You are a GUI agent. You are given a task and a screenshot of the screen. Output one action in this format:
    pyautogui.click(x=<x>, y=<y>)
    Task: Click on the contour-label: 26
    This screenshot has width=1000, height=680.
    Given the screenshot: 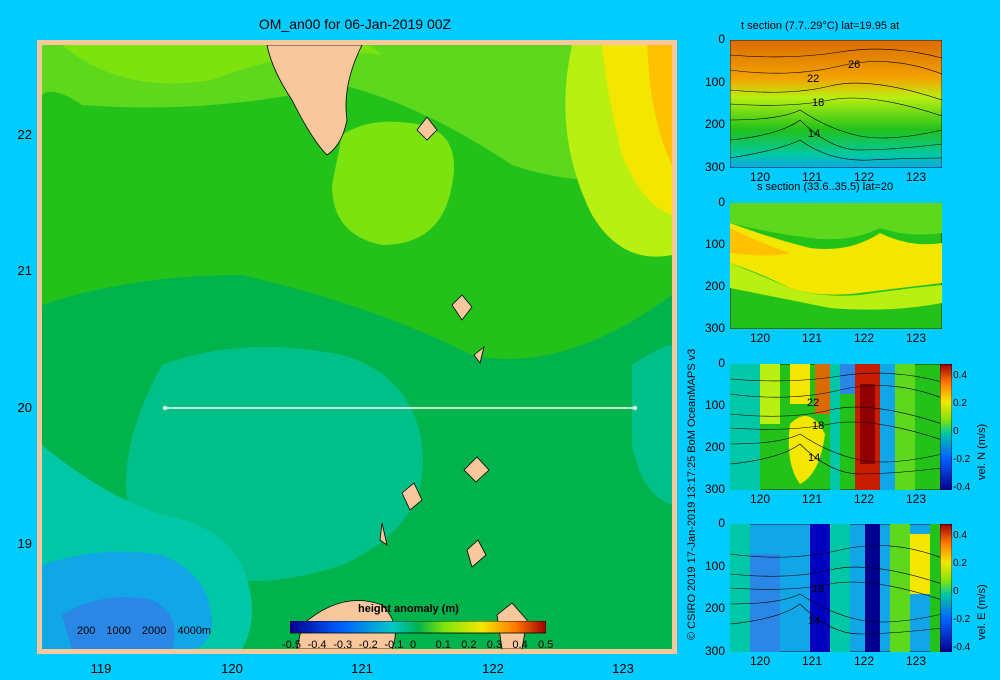 What is the action you would take?
    pyautogui.click(x=854, y=65)
    